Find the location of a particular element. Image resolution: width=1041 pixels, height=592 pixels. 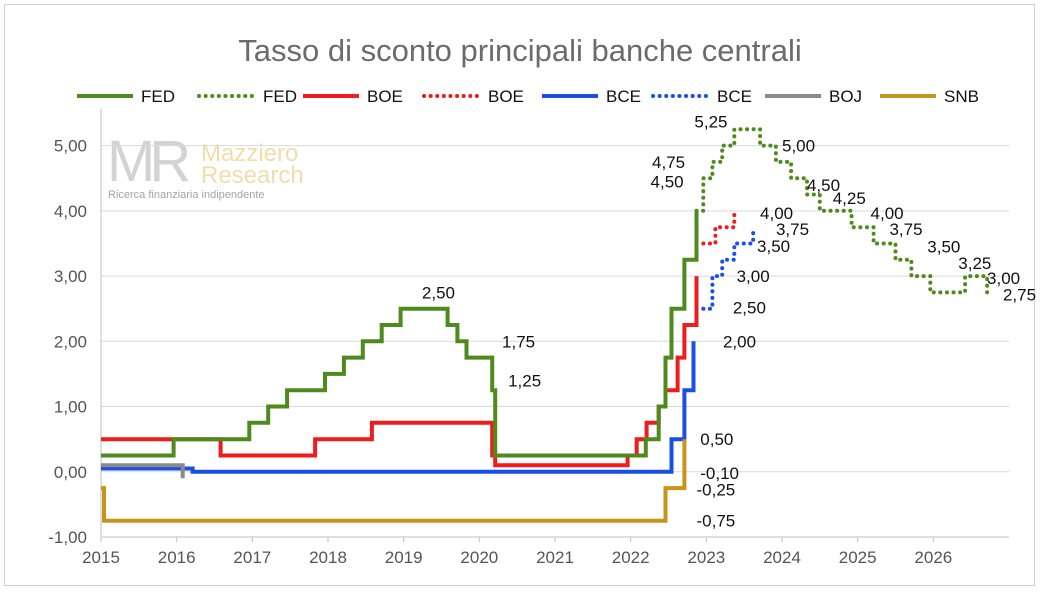

data-label: 2,00 is located at coordinates (739, 341).